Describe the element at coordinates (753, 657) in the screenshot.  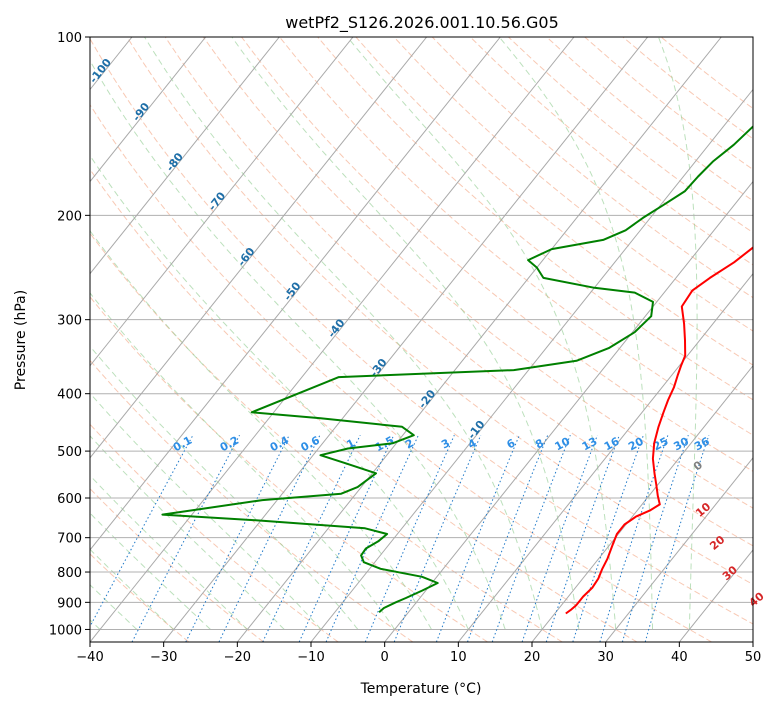
I see `x-tick-label: 50` at that location.